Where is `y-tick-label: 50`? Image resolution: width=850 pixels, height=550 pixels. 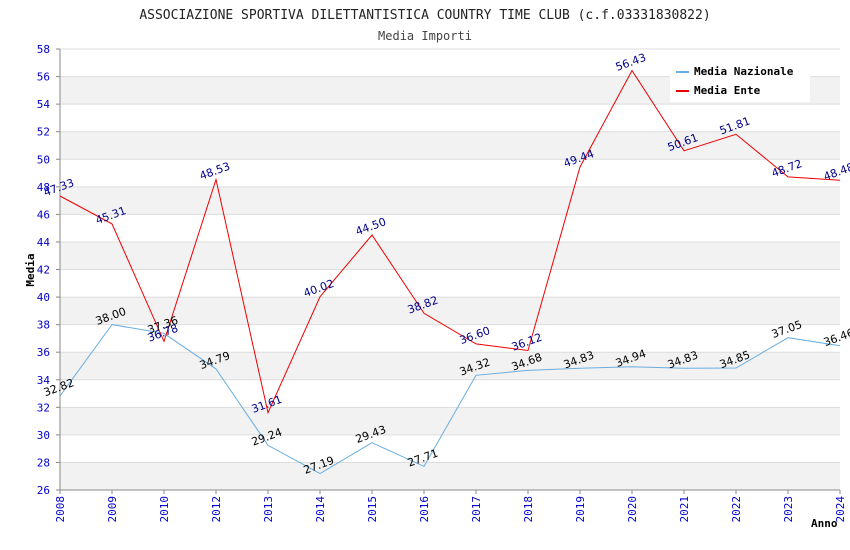
y-tick-label: 50 is located at coordinates (43, 159).